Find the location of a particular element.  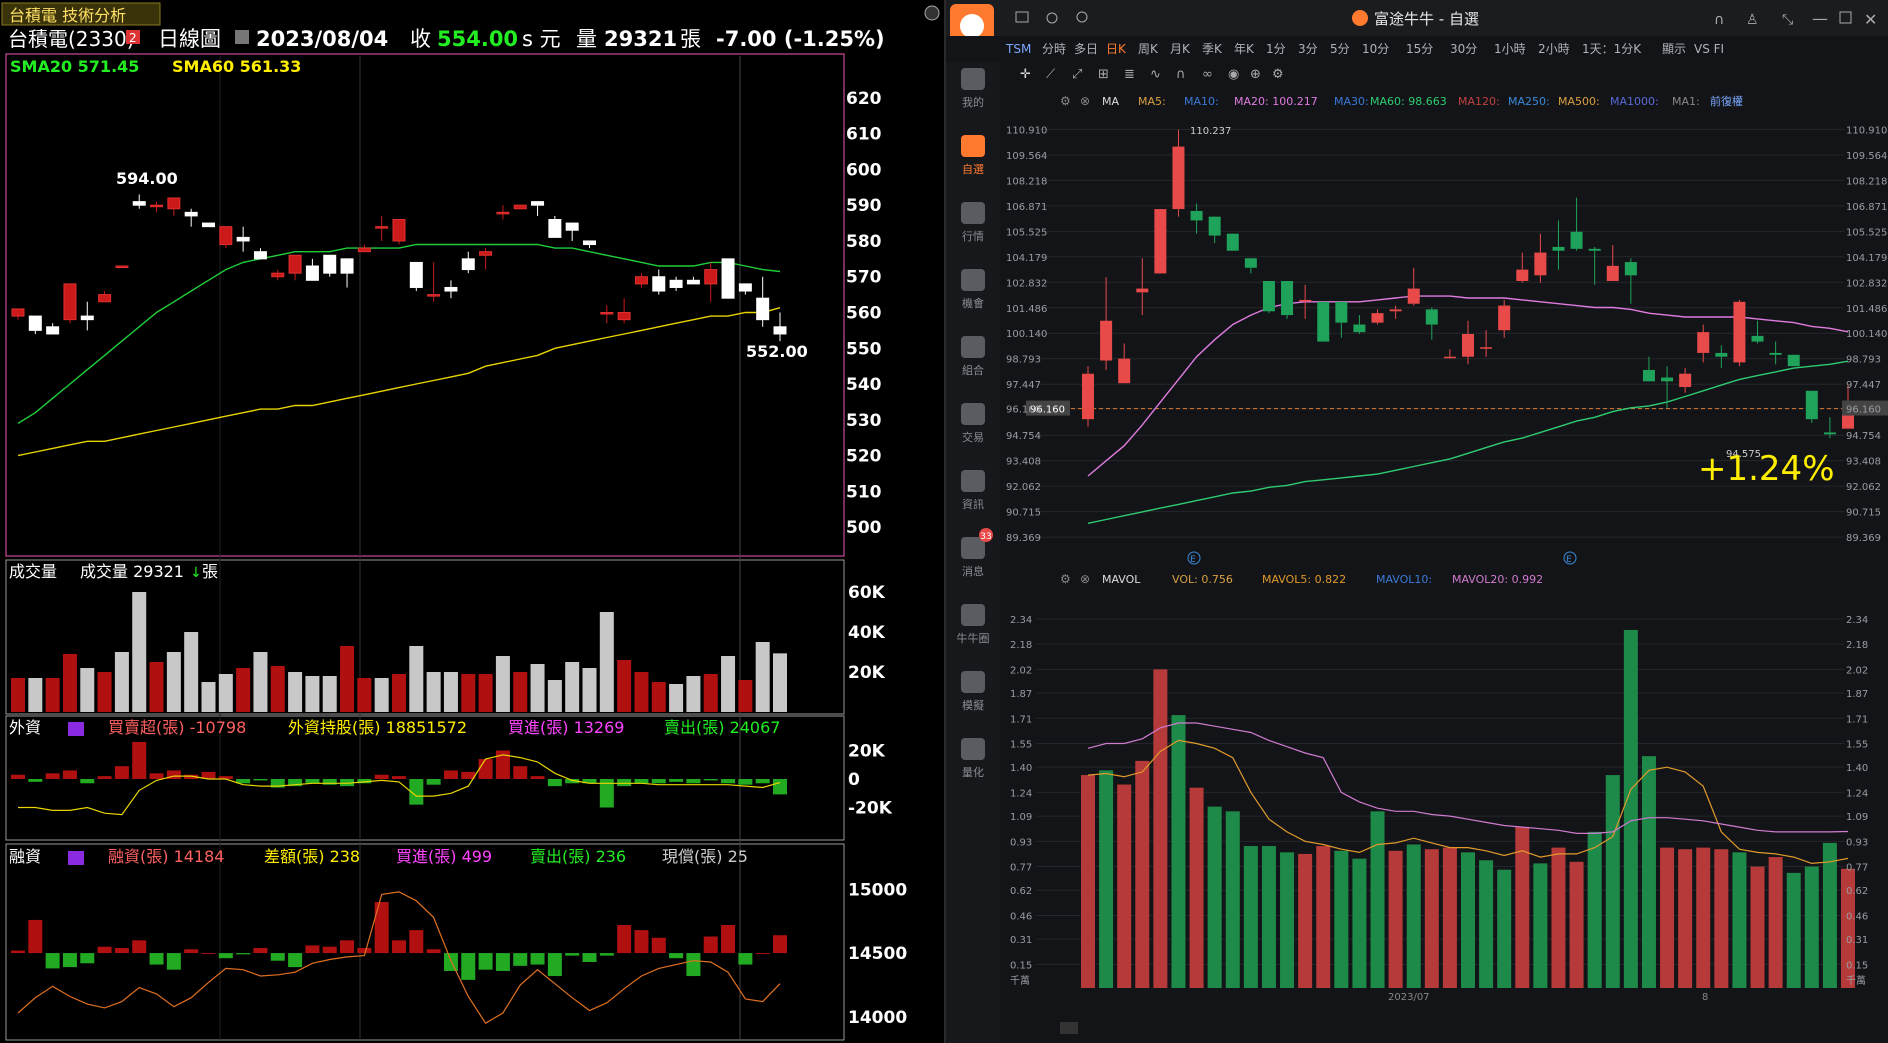

ray-tool-icon: ⤢ is located at coordinates (1077, 74).